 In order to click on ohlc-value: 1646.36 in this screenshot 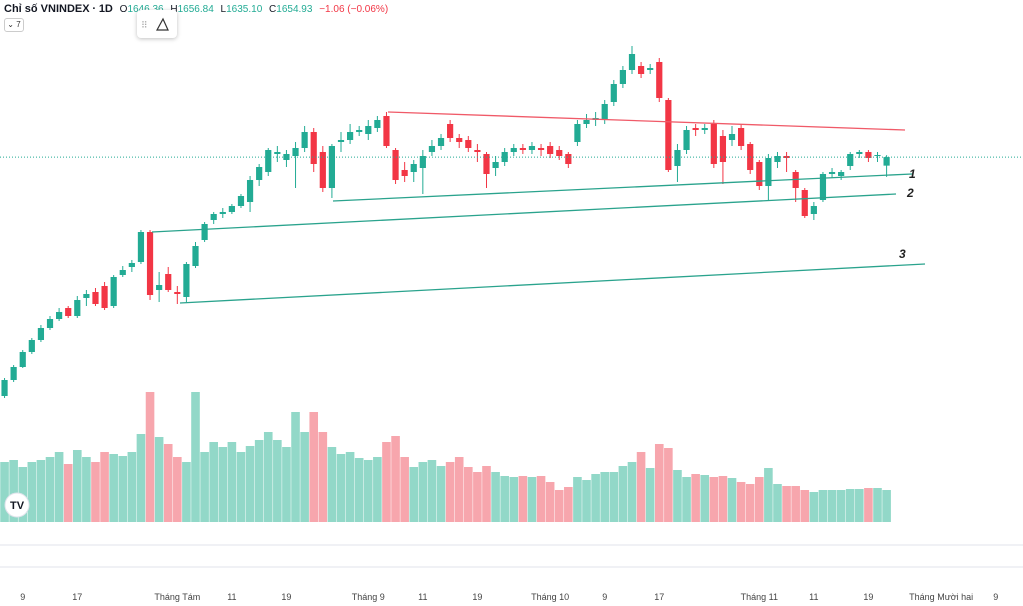, I will do `click(145, 9)`.